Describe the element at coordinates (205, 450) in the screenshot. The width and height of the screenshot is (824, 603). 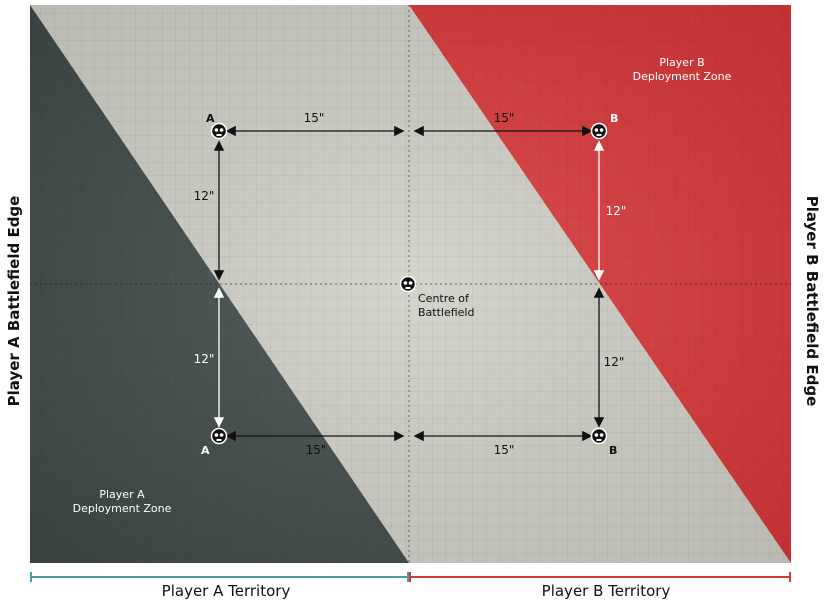
I see `objective-label-a-bottom: A` at that location.